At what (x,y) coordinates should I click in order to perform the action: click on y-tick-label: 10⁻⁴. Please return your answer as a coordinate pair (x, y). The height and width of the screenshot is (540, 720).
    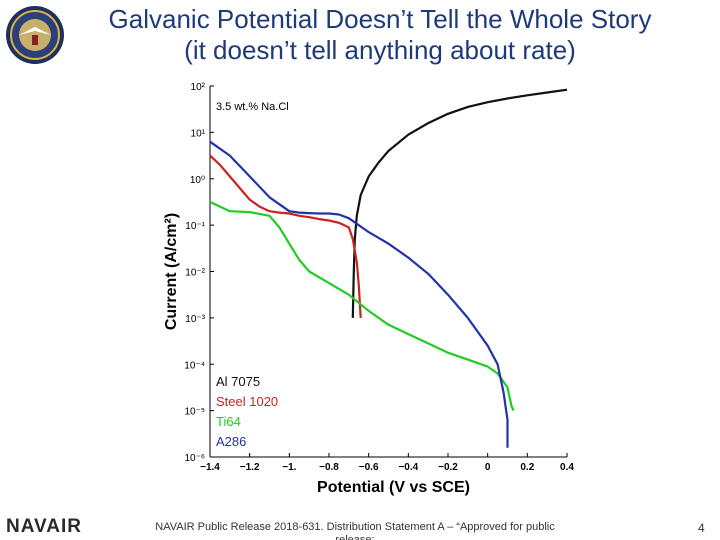
    Looking at the image, I should click on (194, 365).